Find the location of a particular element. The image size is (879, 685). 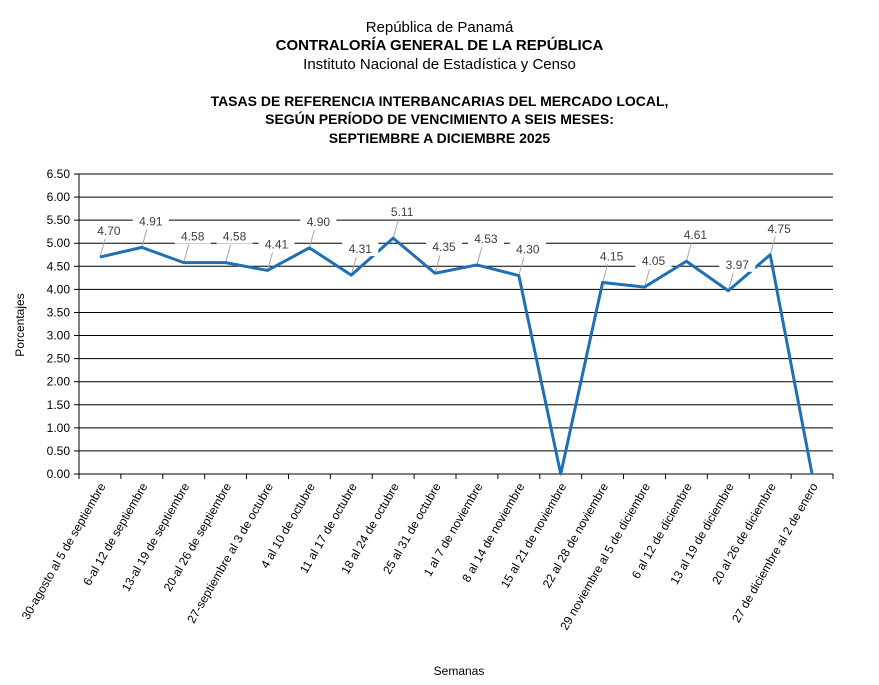

data-label: 4.05 is located at coordinates (654, 261).